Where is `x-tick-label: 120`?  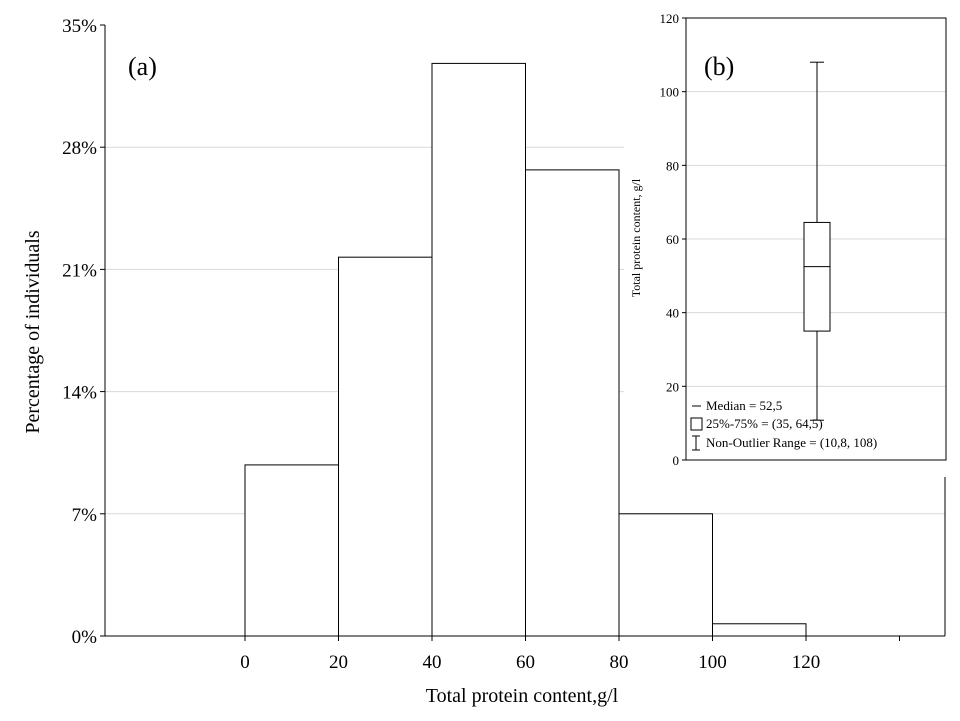 x-tick-label: 120 is located at coordinates (806, 662).